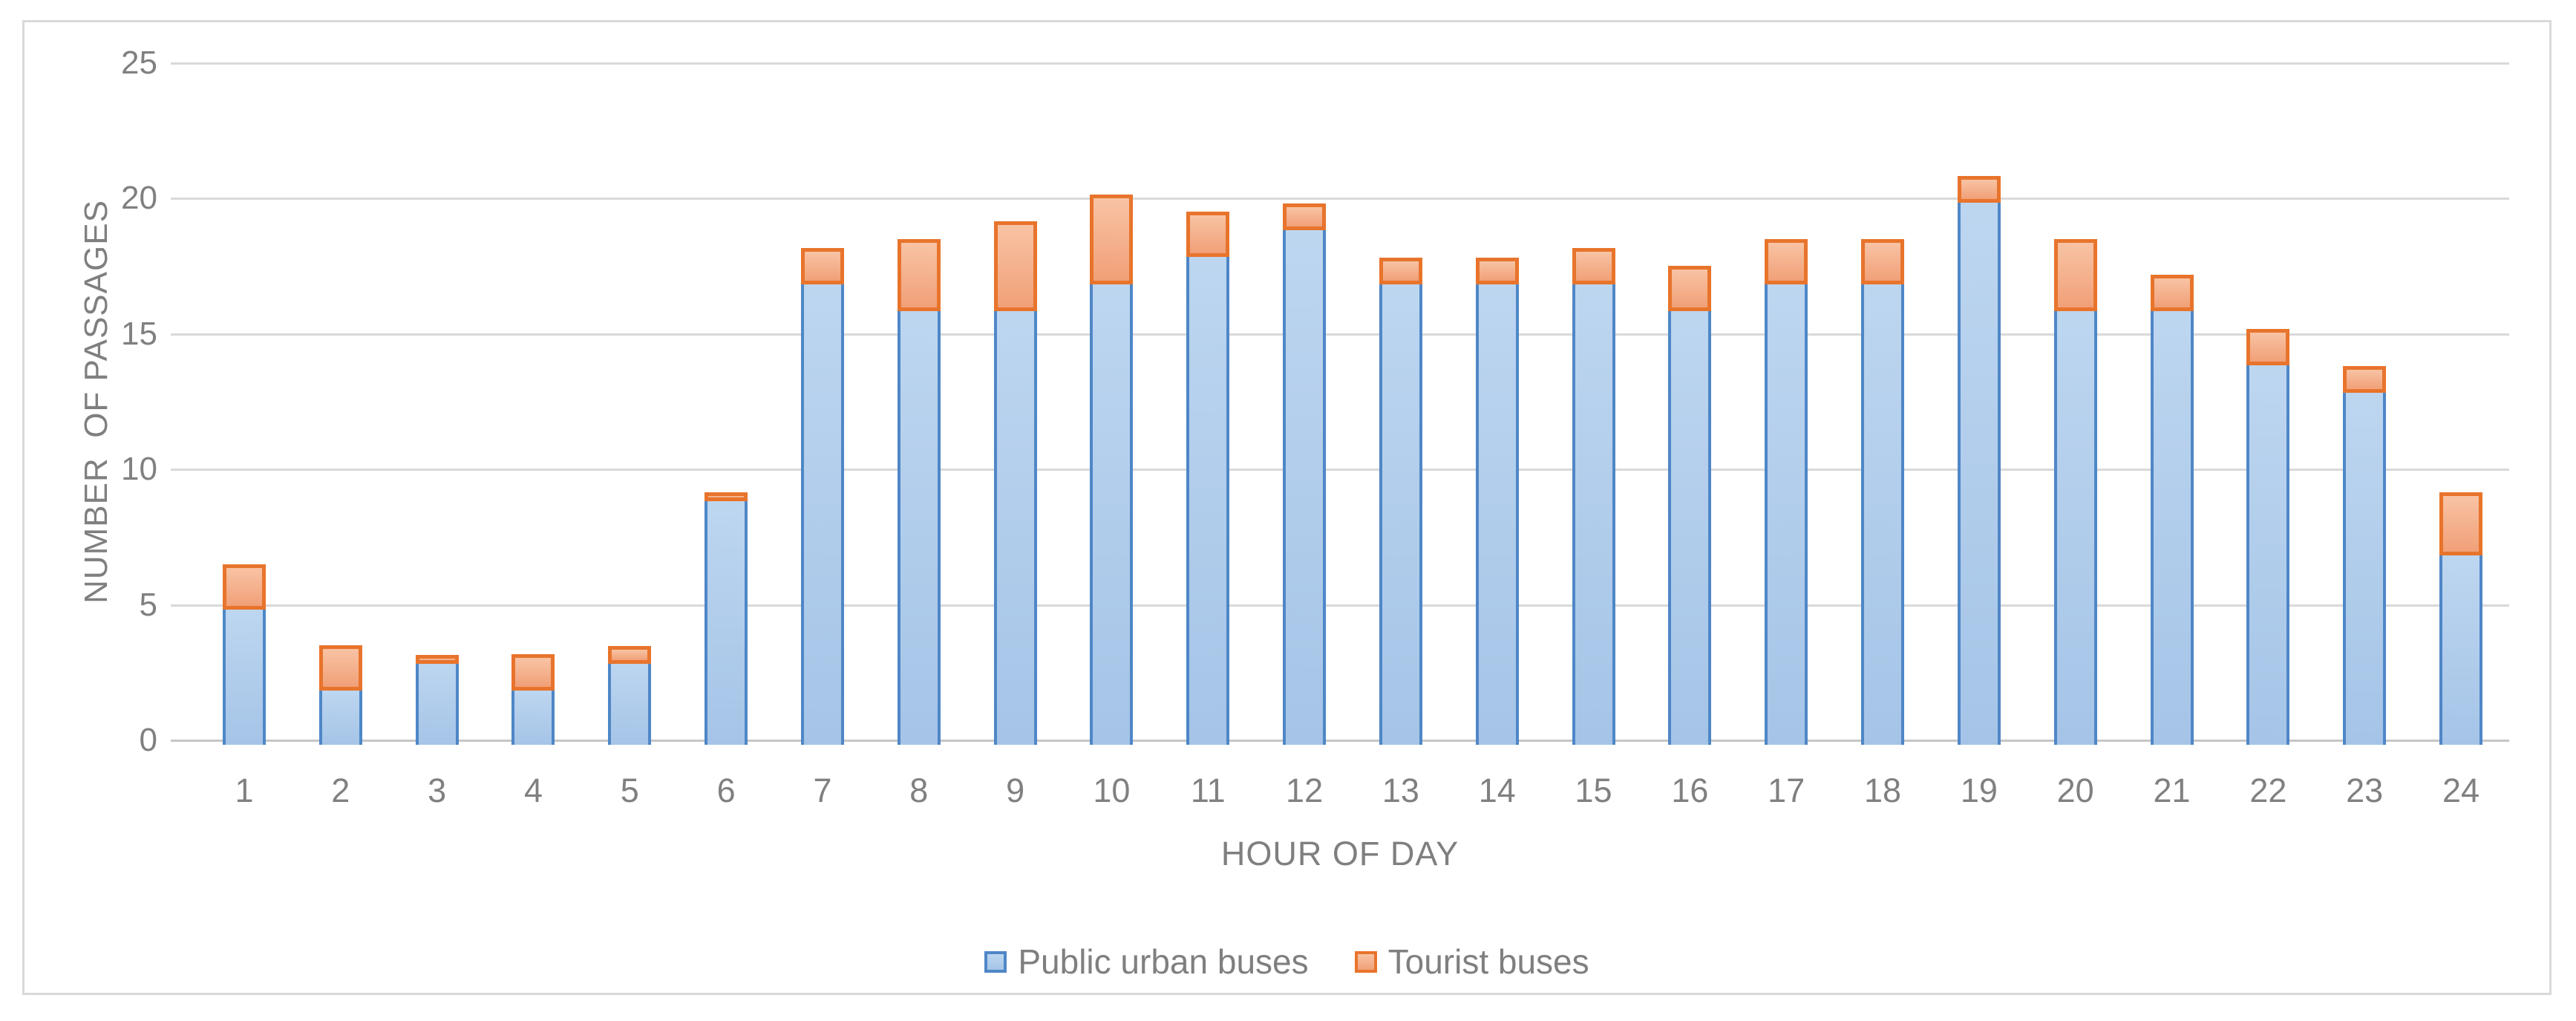 The width and height of the screenshot is (2576, 1021). I want to click on x-tick-16: 16, so click(1690, 790).